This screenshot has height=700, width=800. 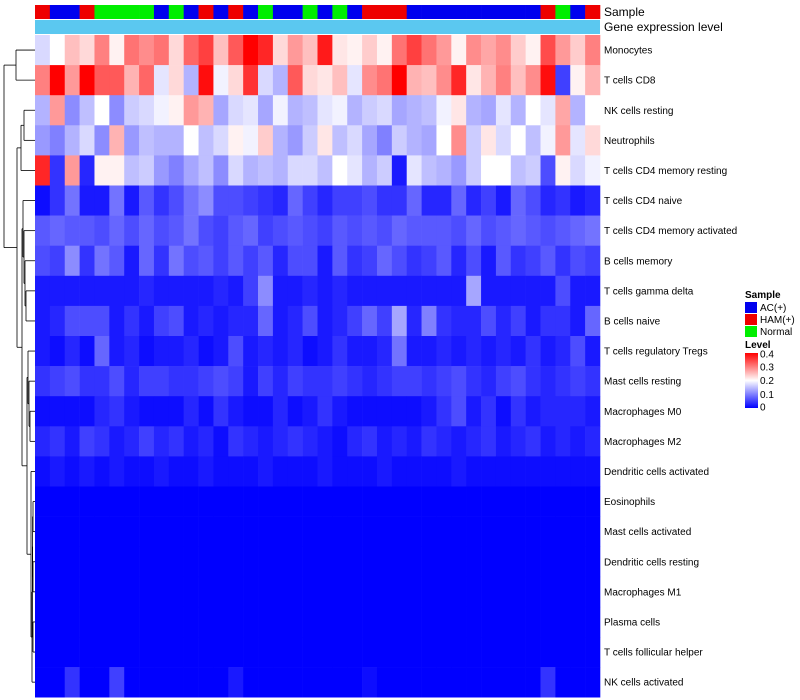 I want to click on sample-legend-label: HAM(+), so click(x=777, y=320).